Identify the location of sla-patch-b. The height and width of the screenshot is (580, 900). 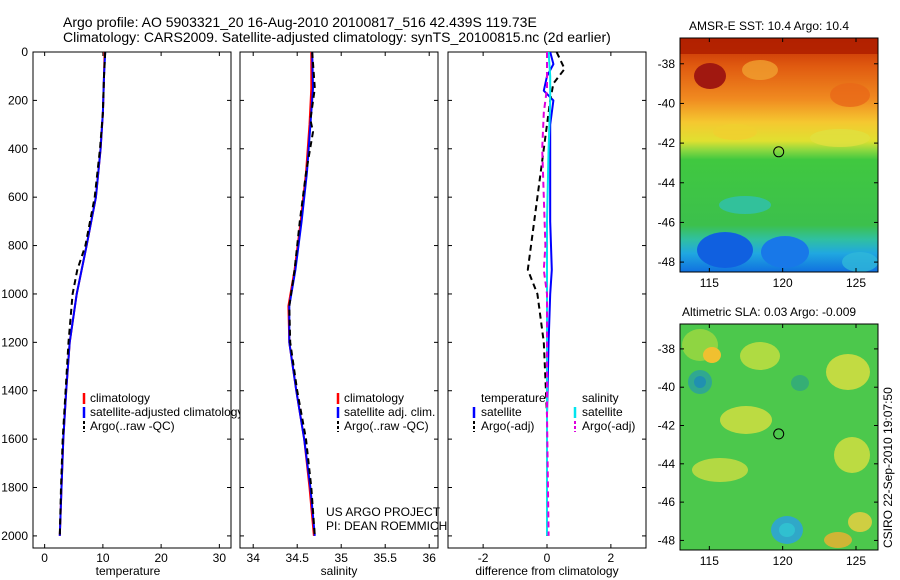
(712, 355).